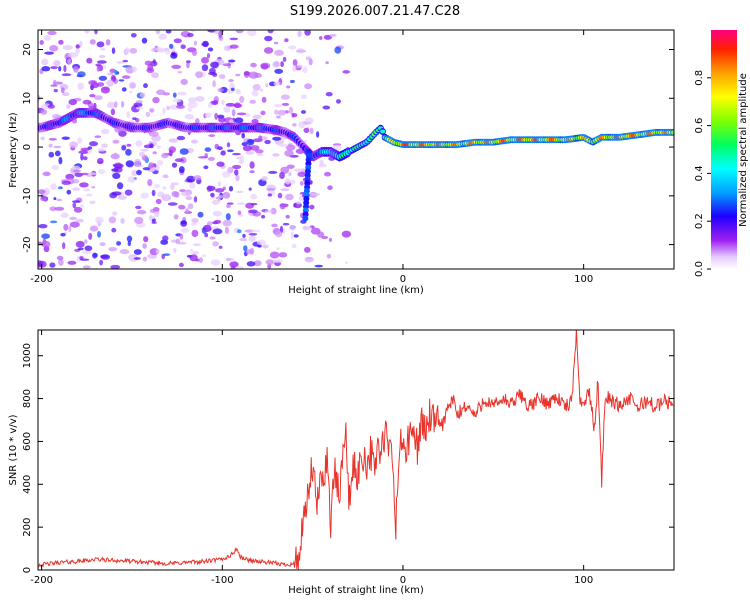  I want to click on spectrogram-y-tick-label: -10, so click(27, 196).